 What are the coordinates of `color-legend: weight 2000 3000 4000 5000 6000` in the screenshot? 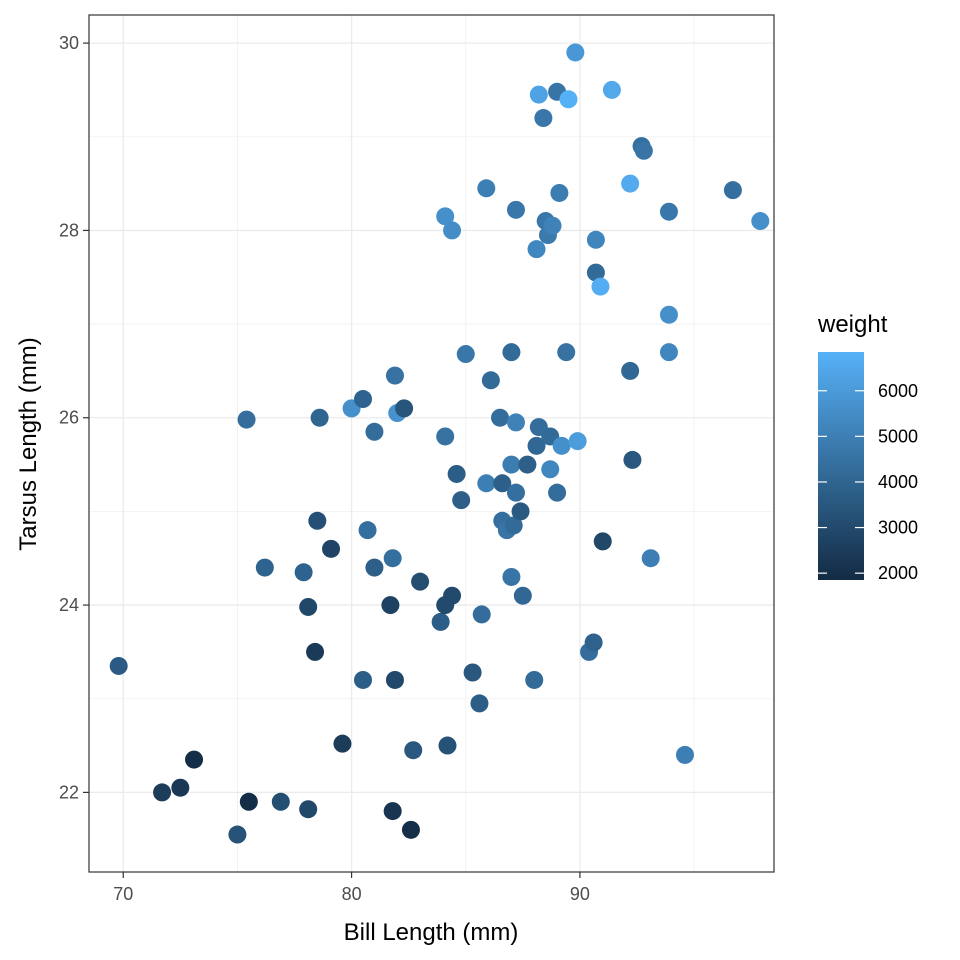 It's located at (867, 447).